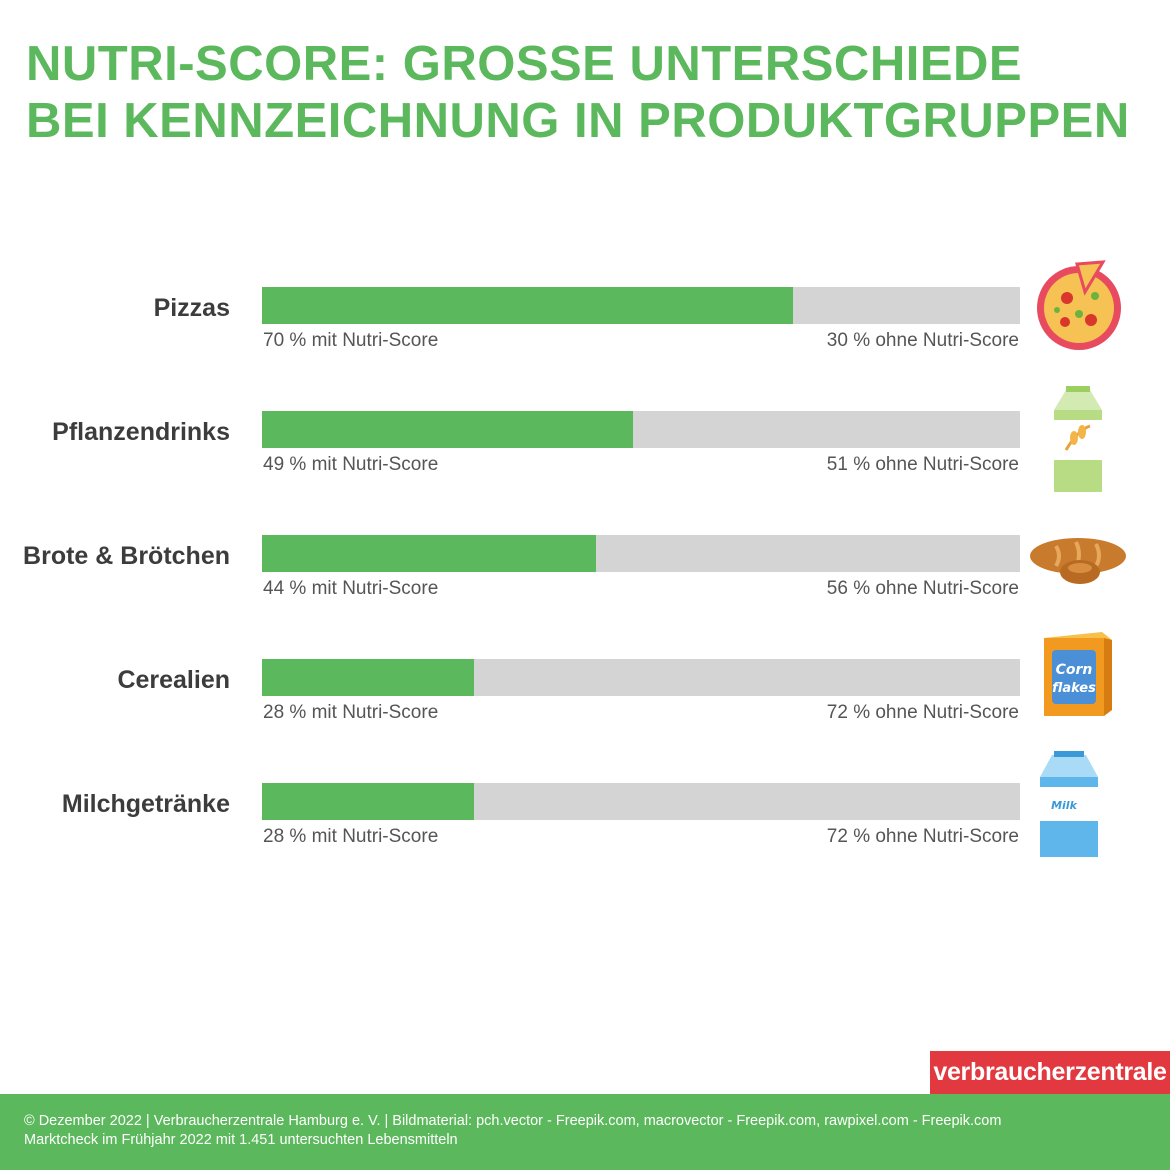  What do you see at coordinates (1074, 688) in the screenshot?
I see `svg-text: flakes` at bounding box center [1074, 688].